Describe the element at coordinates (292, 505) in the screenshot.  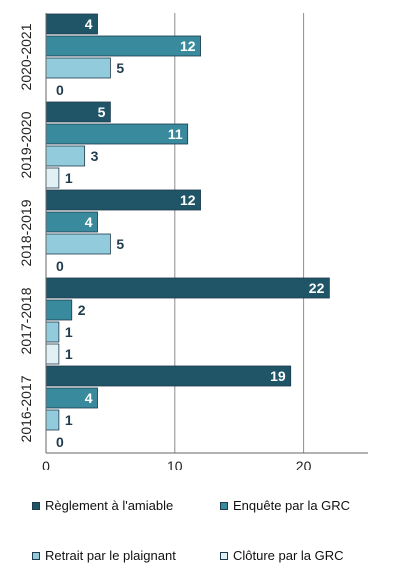
I see `legend-label-1: Enquête par la GRC` at that location.